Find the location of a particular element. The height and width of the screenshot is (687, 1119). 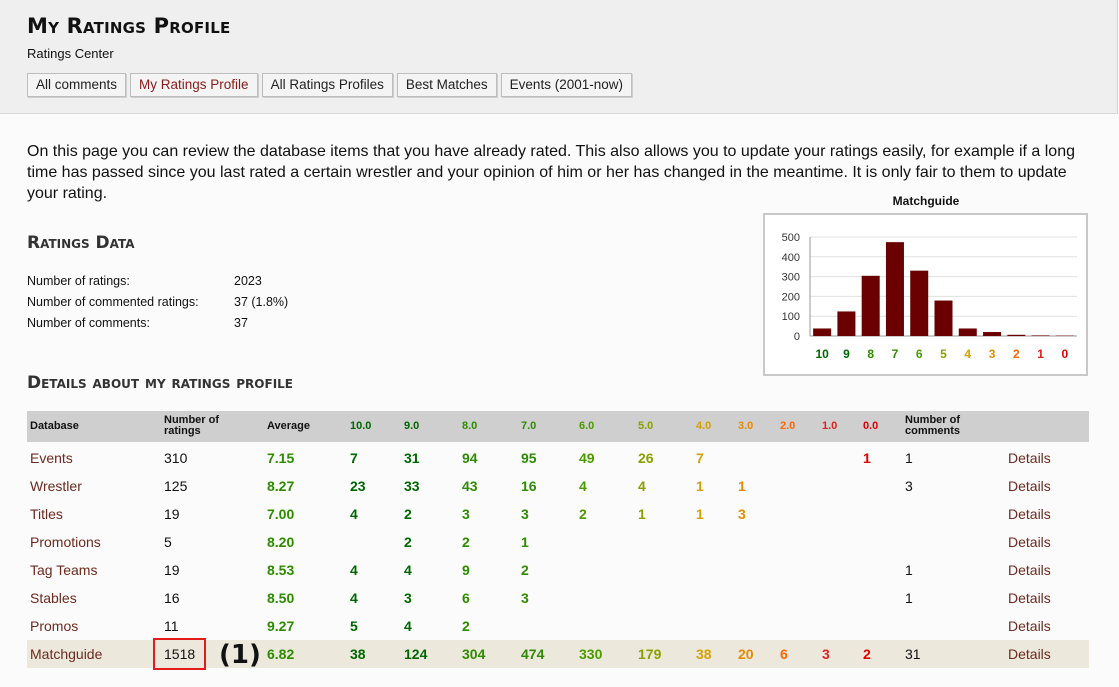

ratings-count: 16 is located at coordinates (172, 598).